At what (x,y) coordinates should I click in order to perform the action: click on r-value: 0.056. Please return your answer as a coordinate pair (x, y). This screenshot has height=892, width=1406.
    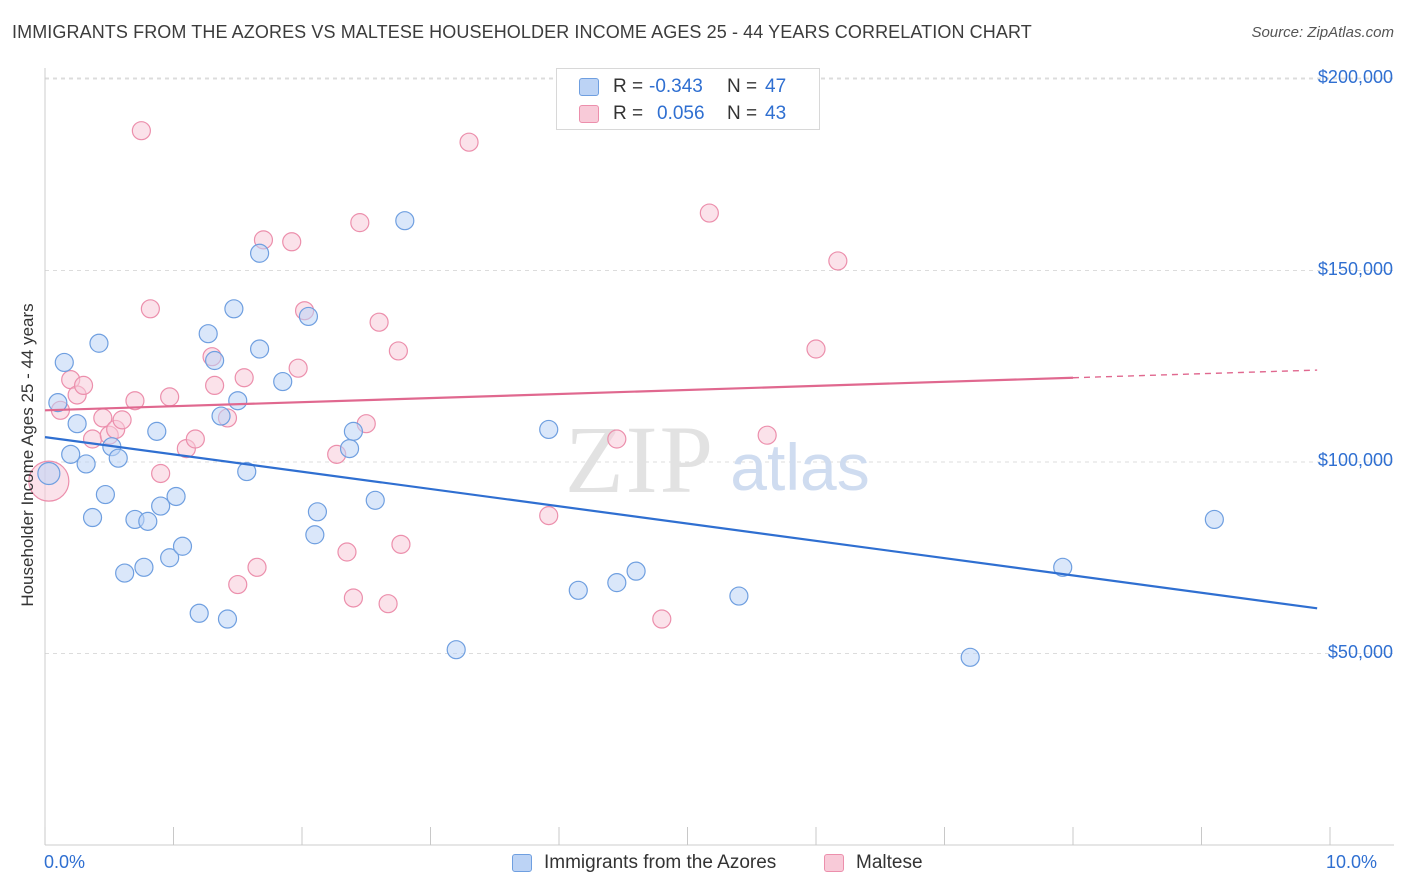
    Looking at the image, I should click on (681, 113).